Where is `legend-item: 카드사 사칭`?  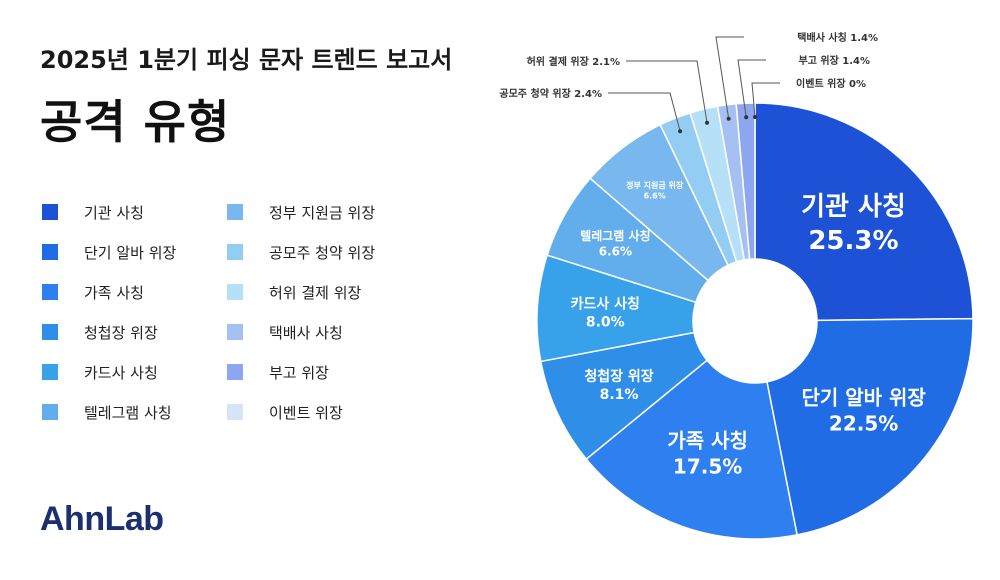 legend-item: 카드사 사칭 is located at coordinates (134, 372).